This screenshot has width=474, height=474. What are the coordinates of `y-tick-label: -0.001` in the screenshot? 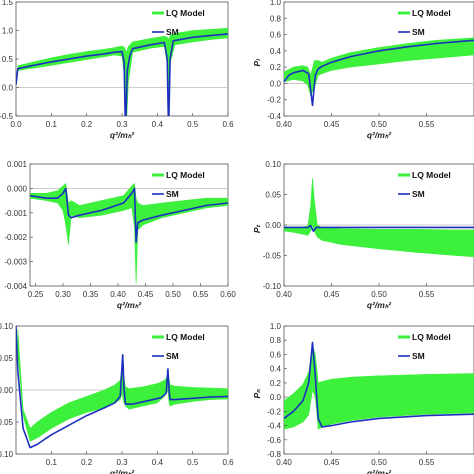 It's located at (15, 213).